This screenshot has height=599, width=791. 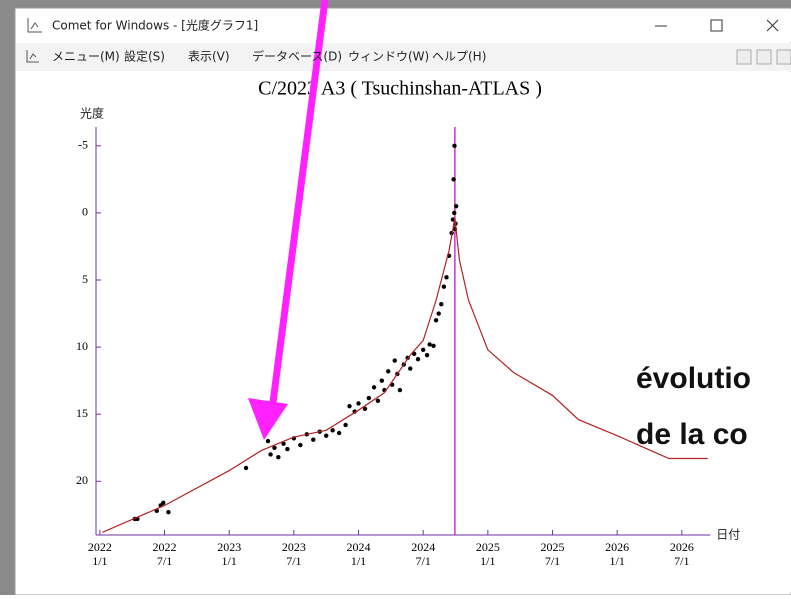 I want to click on annotation: de la co, so click(x=692, y=434).